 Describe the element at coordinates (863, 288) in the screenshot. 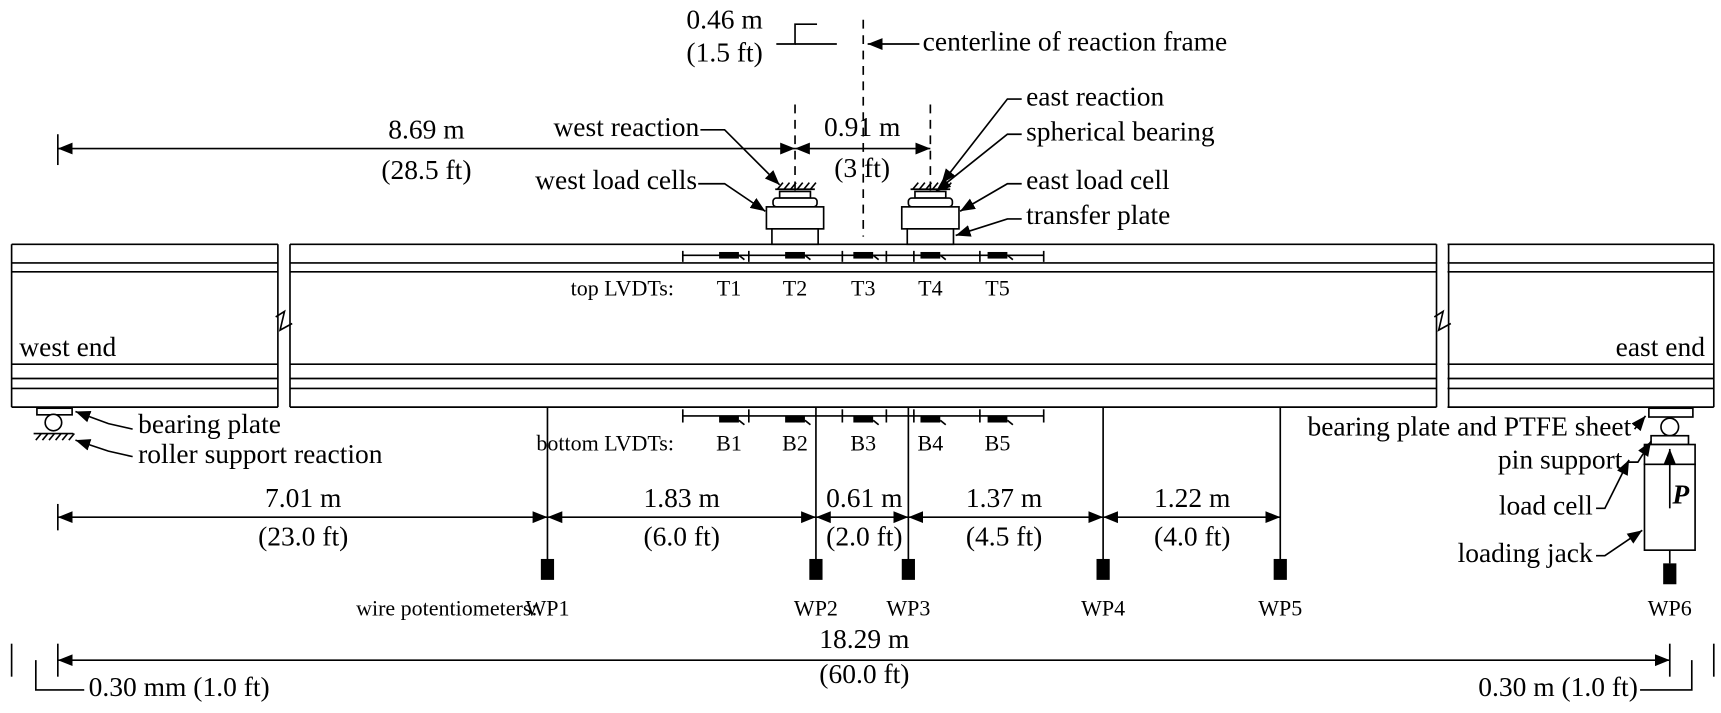

I see `sensor-label: T3` at that location.